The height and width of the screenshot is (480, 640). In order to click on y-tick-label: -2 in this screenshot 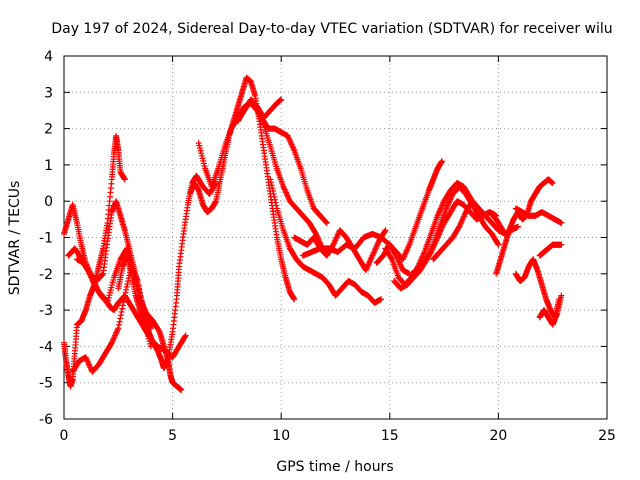, I will do `click(46, 275)`.